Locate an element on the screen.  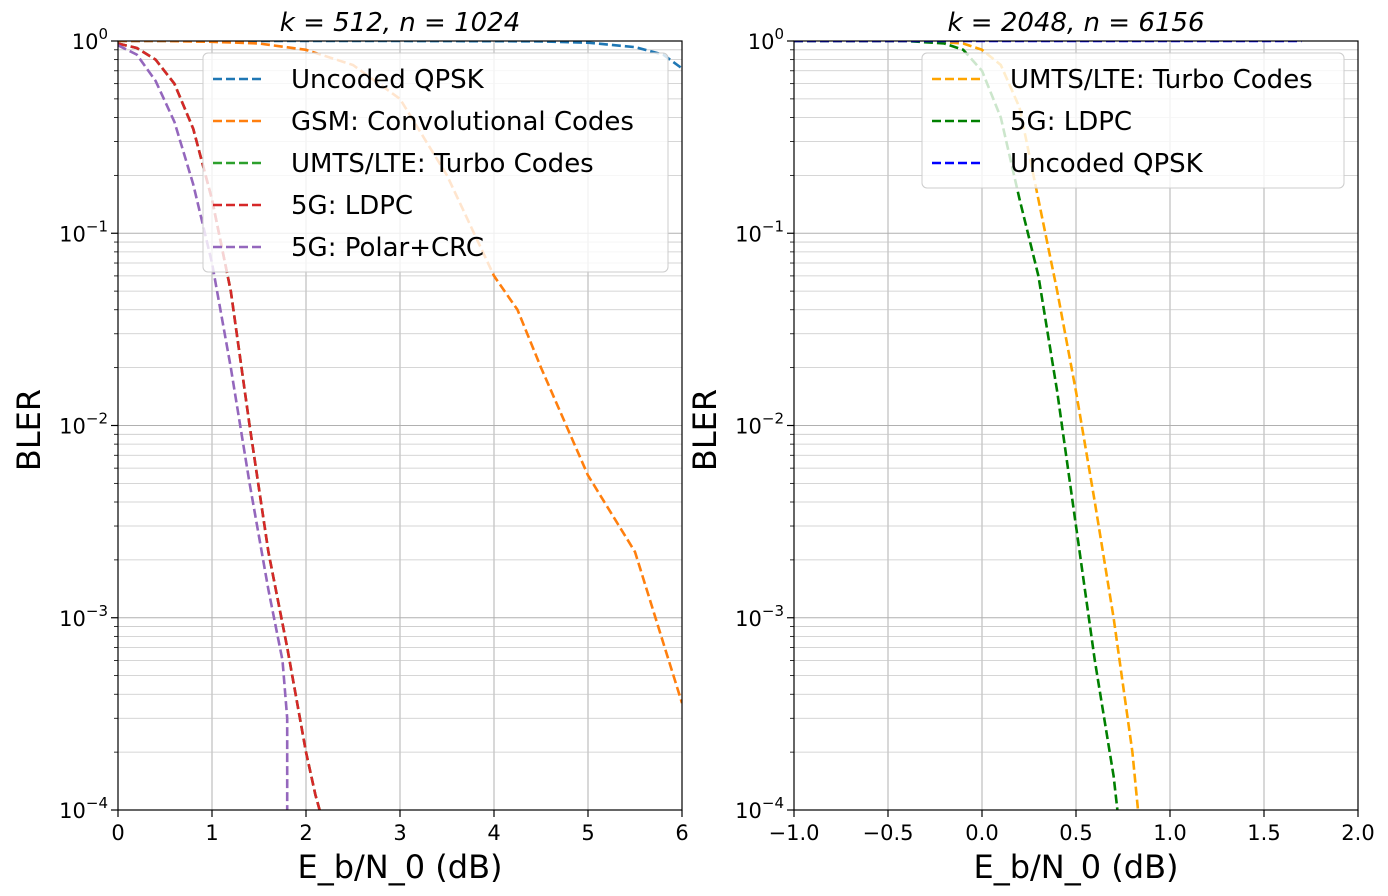
right-y-axis-label: BLER is located at coordinates (705, 430).